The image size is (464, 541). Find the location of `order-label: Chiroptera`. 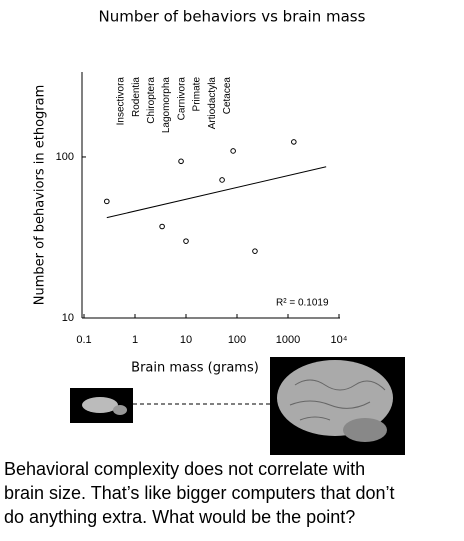

order-label: Chiroptera is located at coordinates (151, 100).